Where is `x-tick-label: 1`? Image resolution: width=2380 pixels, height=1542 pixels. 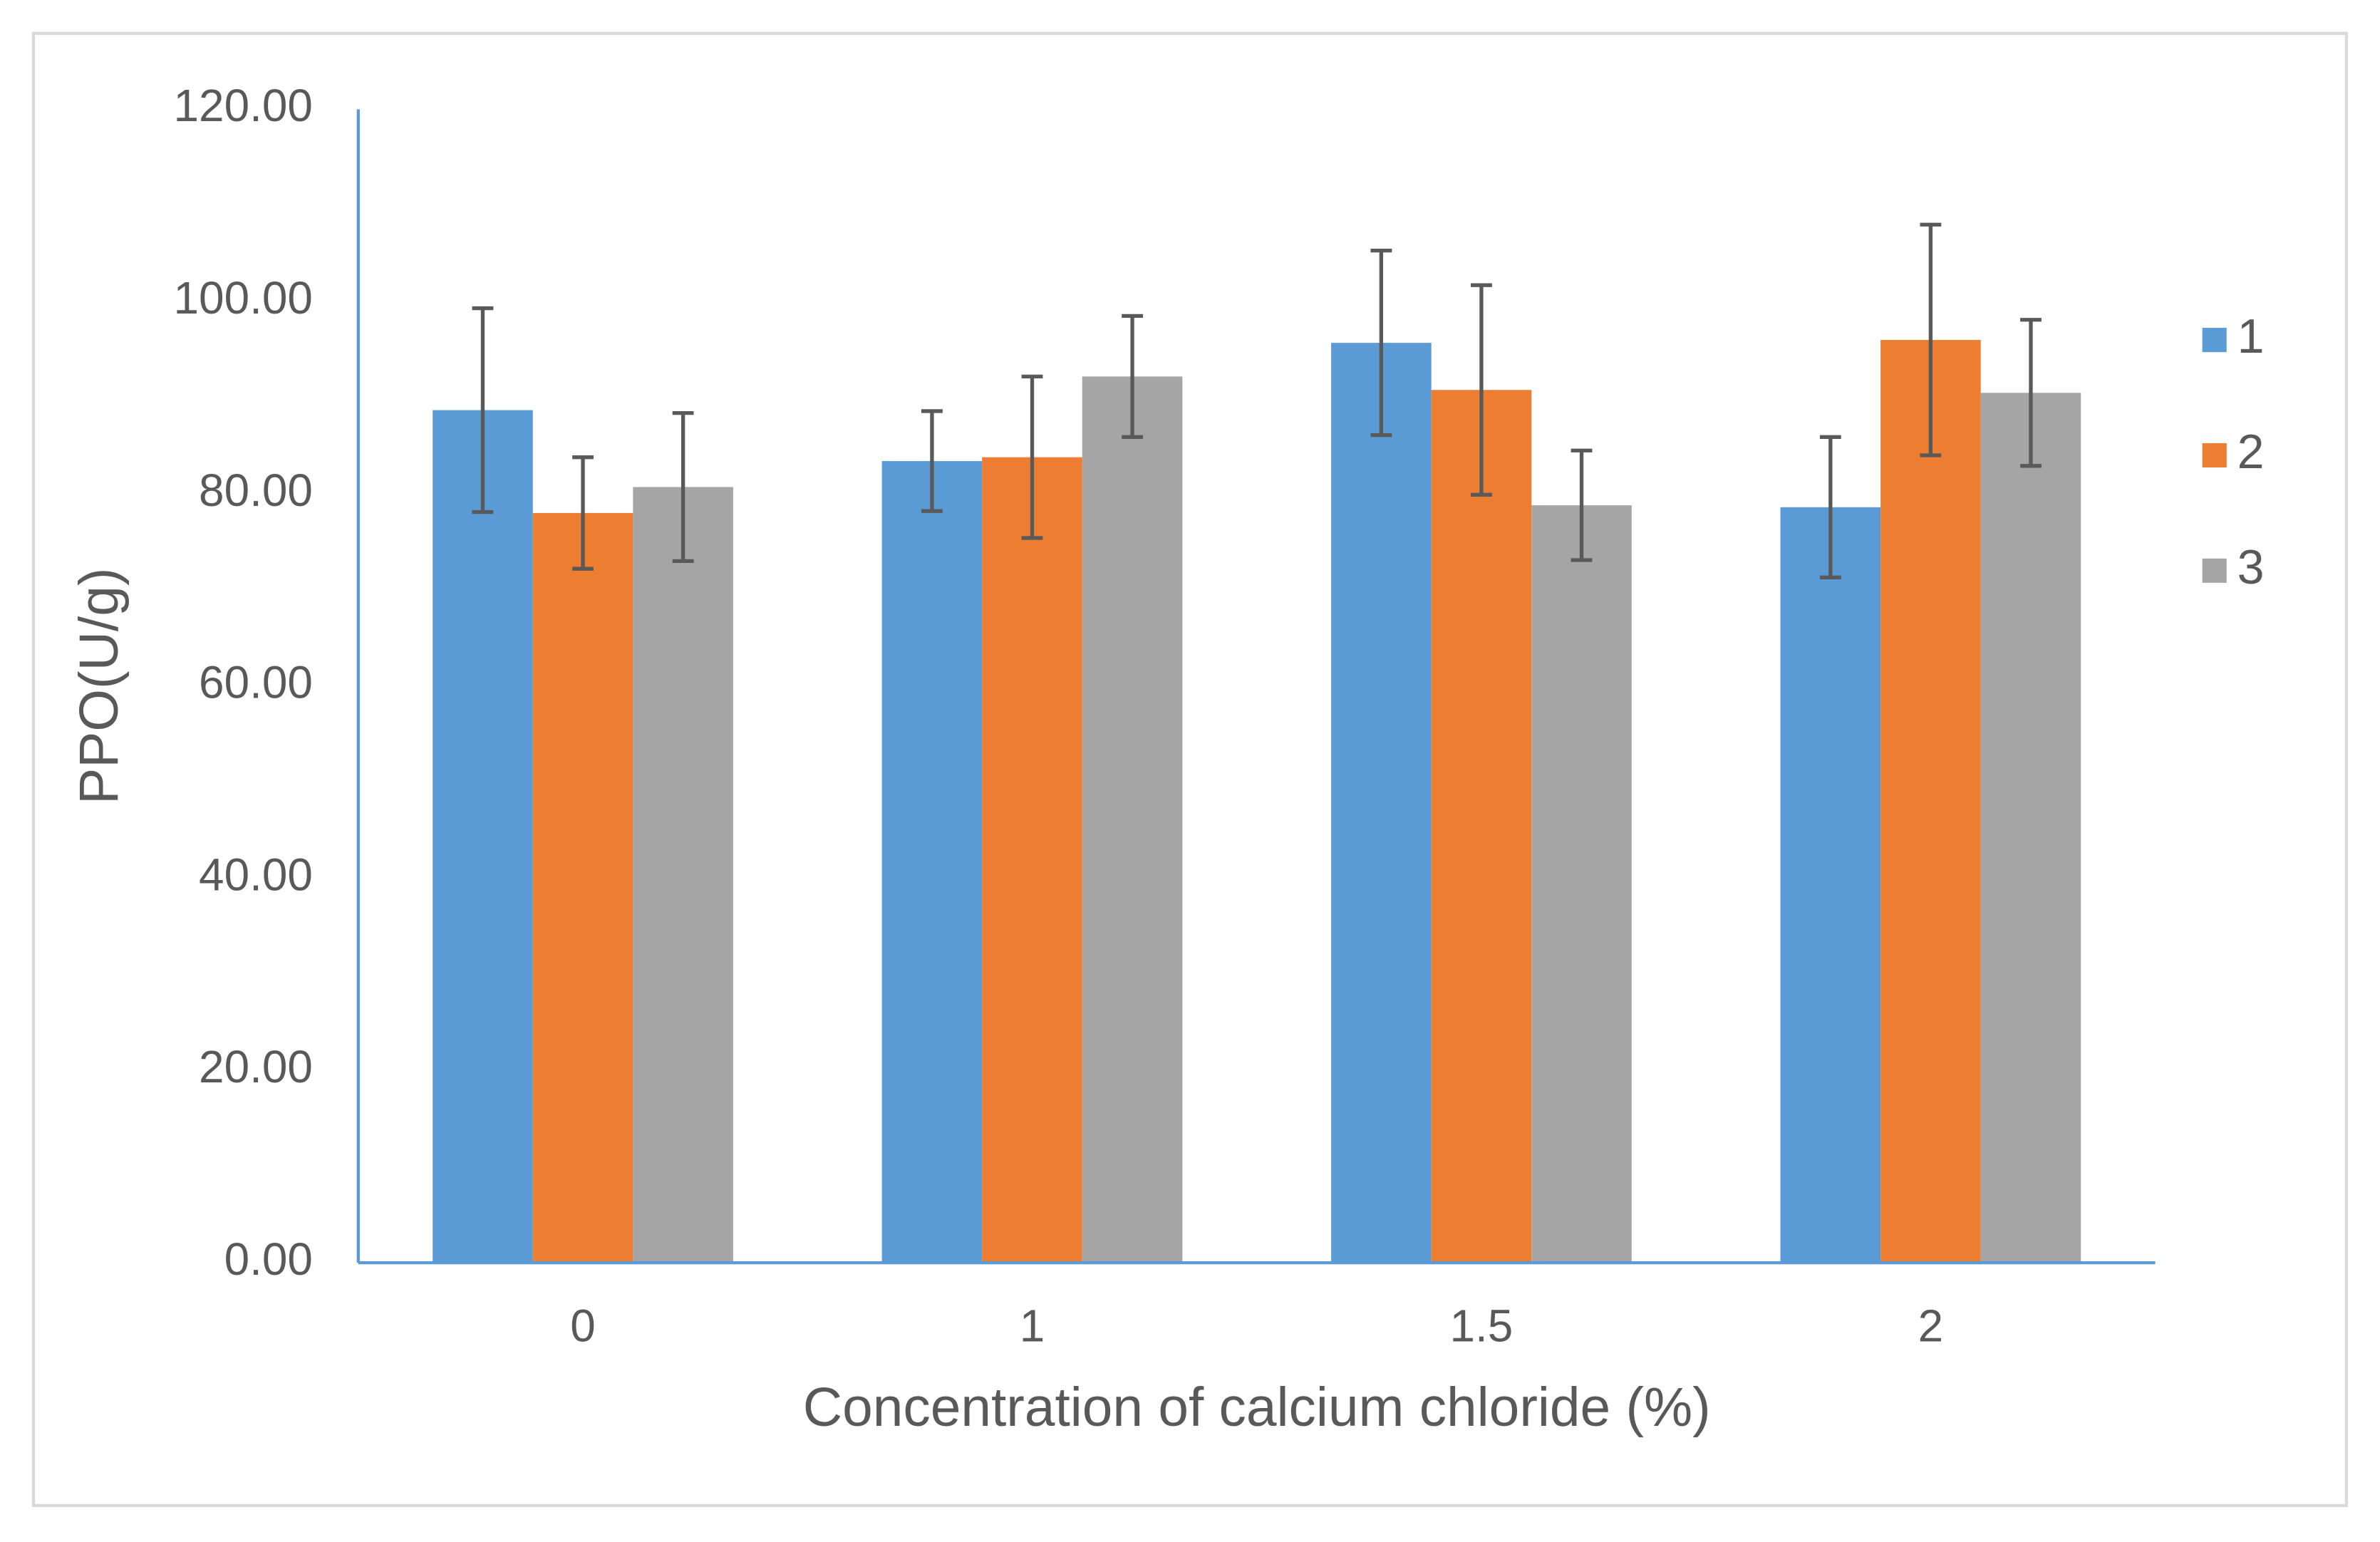 x-tick-label: 1 is located at coordinates (1032, 1326).